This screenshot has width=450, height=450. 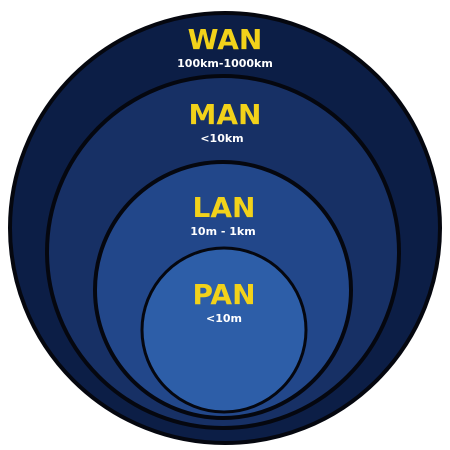 What do you see at coordinates (225, 63) in the screenshot?
I see `wan-range: 100km-1000km` at bounding box center [225, 63].